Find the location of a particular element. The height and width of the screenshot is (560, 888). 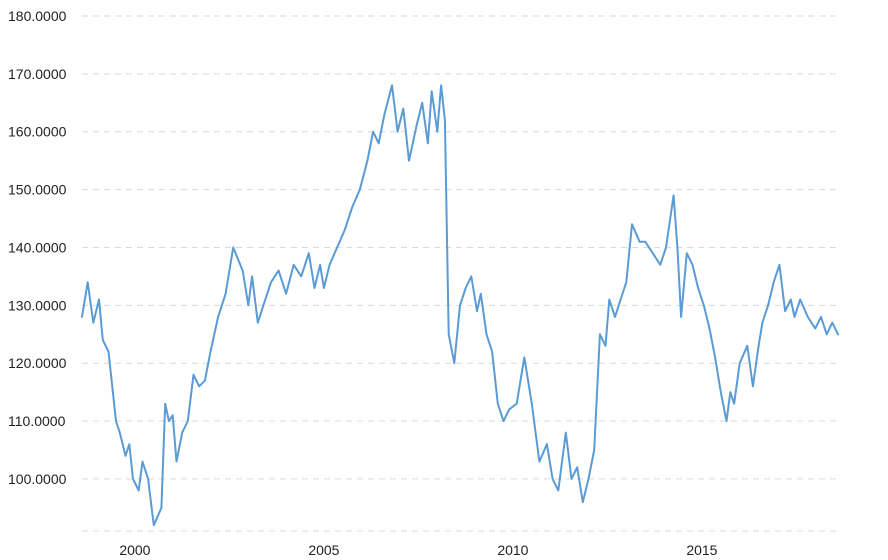

y-tick-label: 120.0000 is located at coordinates (37, 363).